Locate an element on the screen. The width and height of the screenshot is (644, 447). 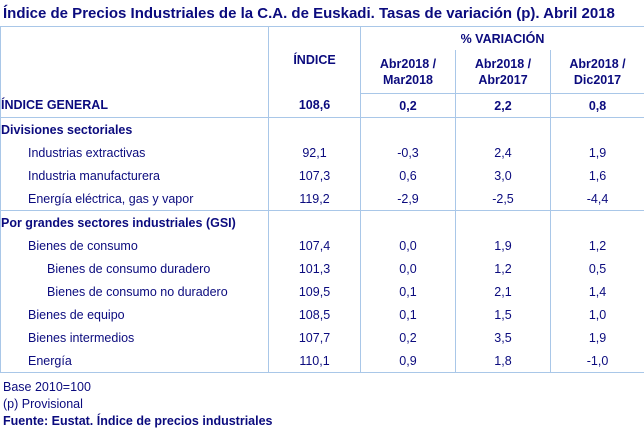
variation-value: 2,1 is located at coordinates (503, 291).